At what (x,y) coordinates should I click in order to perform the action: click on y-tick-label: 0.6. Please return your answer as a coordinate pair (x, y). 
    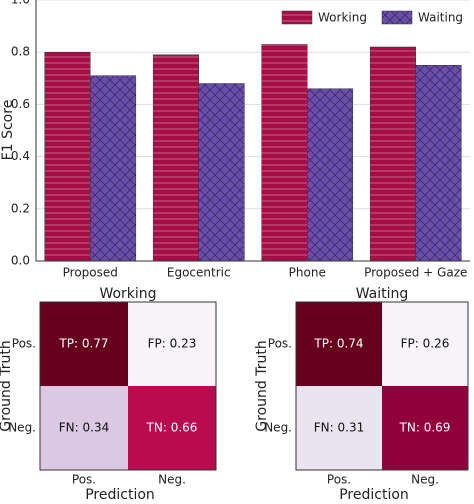
    Looking at the image, I should click on (20, 104).